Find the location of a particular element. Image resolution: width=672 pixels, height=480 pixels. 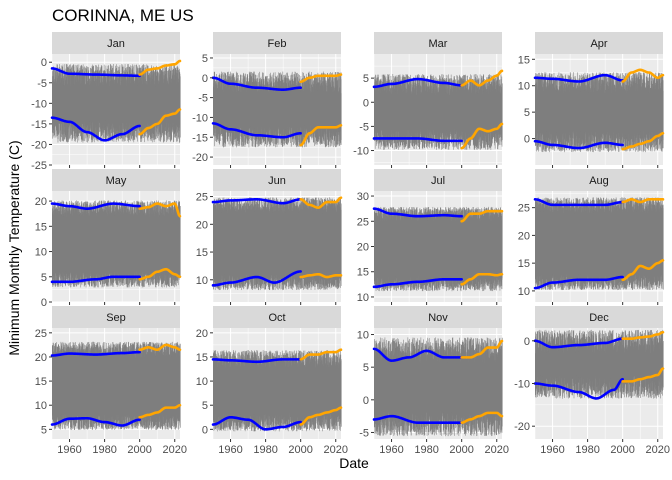

facet-panel-jan: Jan 0 -5 -10 -15 -20 -25 is located at coordinates (106, 102).